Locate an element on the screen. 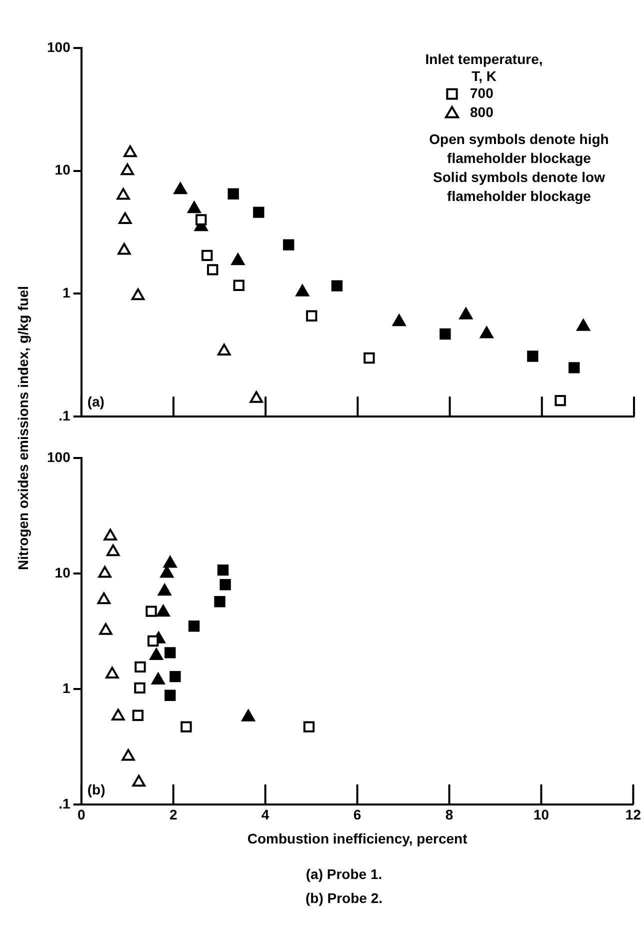 The height and width of the screenshot is (946, 644). y-axis-title: Nitrogen oxides emissions index, g/kg fuel is located at coordinates (23, 428).